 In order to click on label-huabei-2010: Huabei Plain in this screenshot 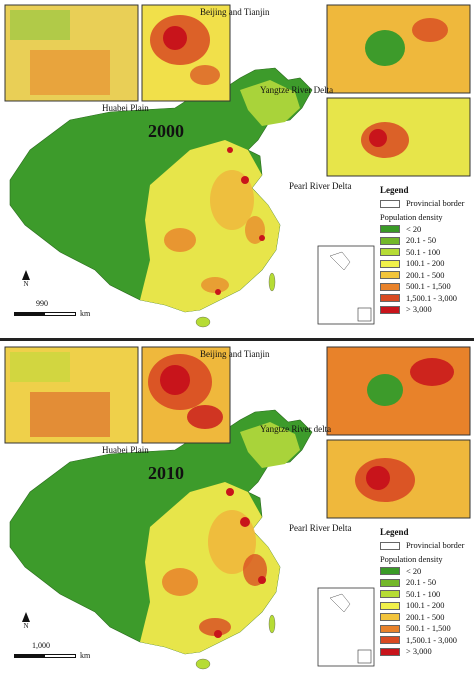, I will do `click(125, 450)`.